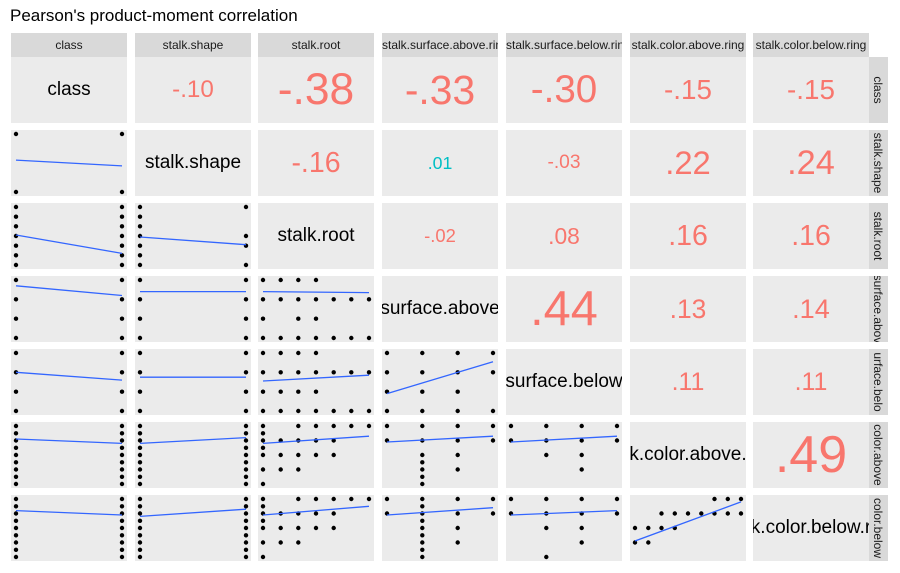 Image resolution: width=900 pixels, height=573 pixels. I want to click on correlation-panel-4-6: .11, so click(811, 382).